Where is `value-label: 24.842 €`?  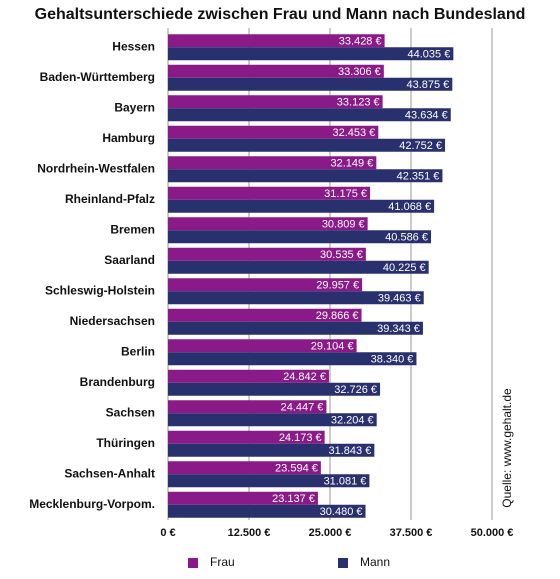
value-label: 24.842 € is located at coordinates (304, 377).